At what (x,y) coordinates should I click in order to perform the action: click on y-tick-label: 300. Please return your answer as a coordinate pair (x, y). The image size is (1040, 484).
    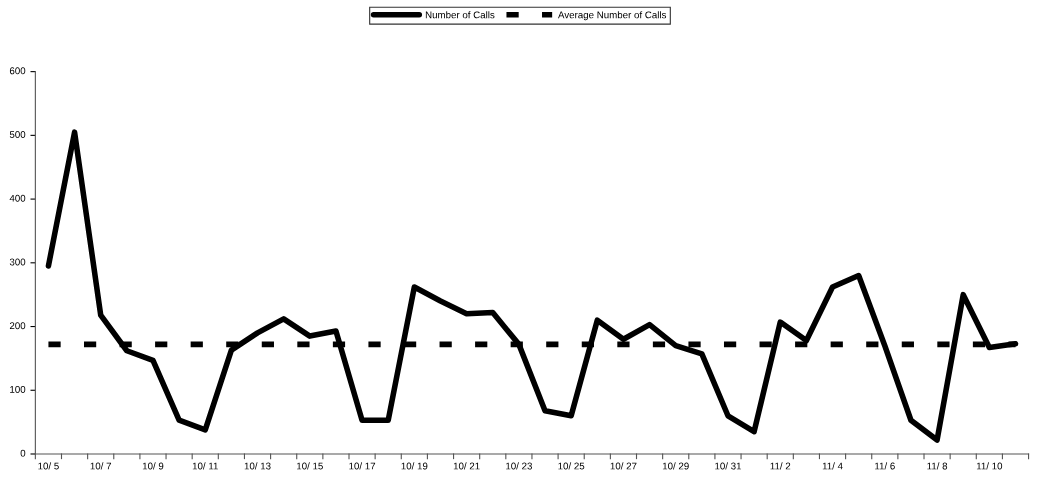
    Looking at the image, I should click on (17, 262).